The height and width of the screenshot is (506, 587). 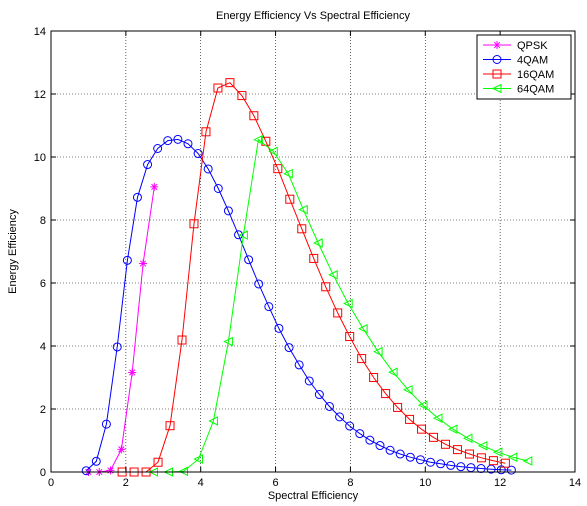 What do you see at coordinates (40, 32) in the screenshot?
I see `y-tick-label: 14` at bounding box center [40, 32].